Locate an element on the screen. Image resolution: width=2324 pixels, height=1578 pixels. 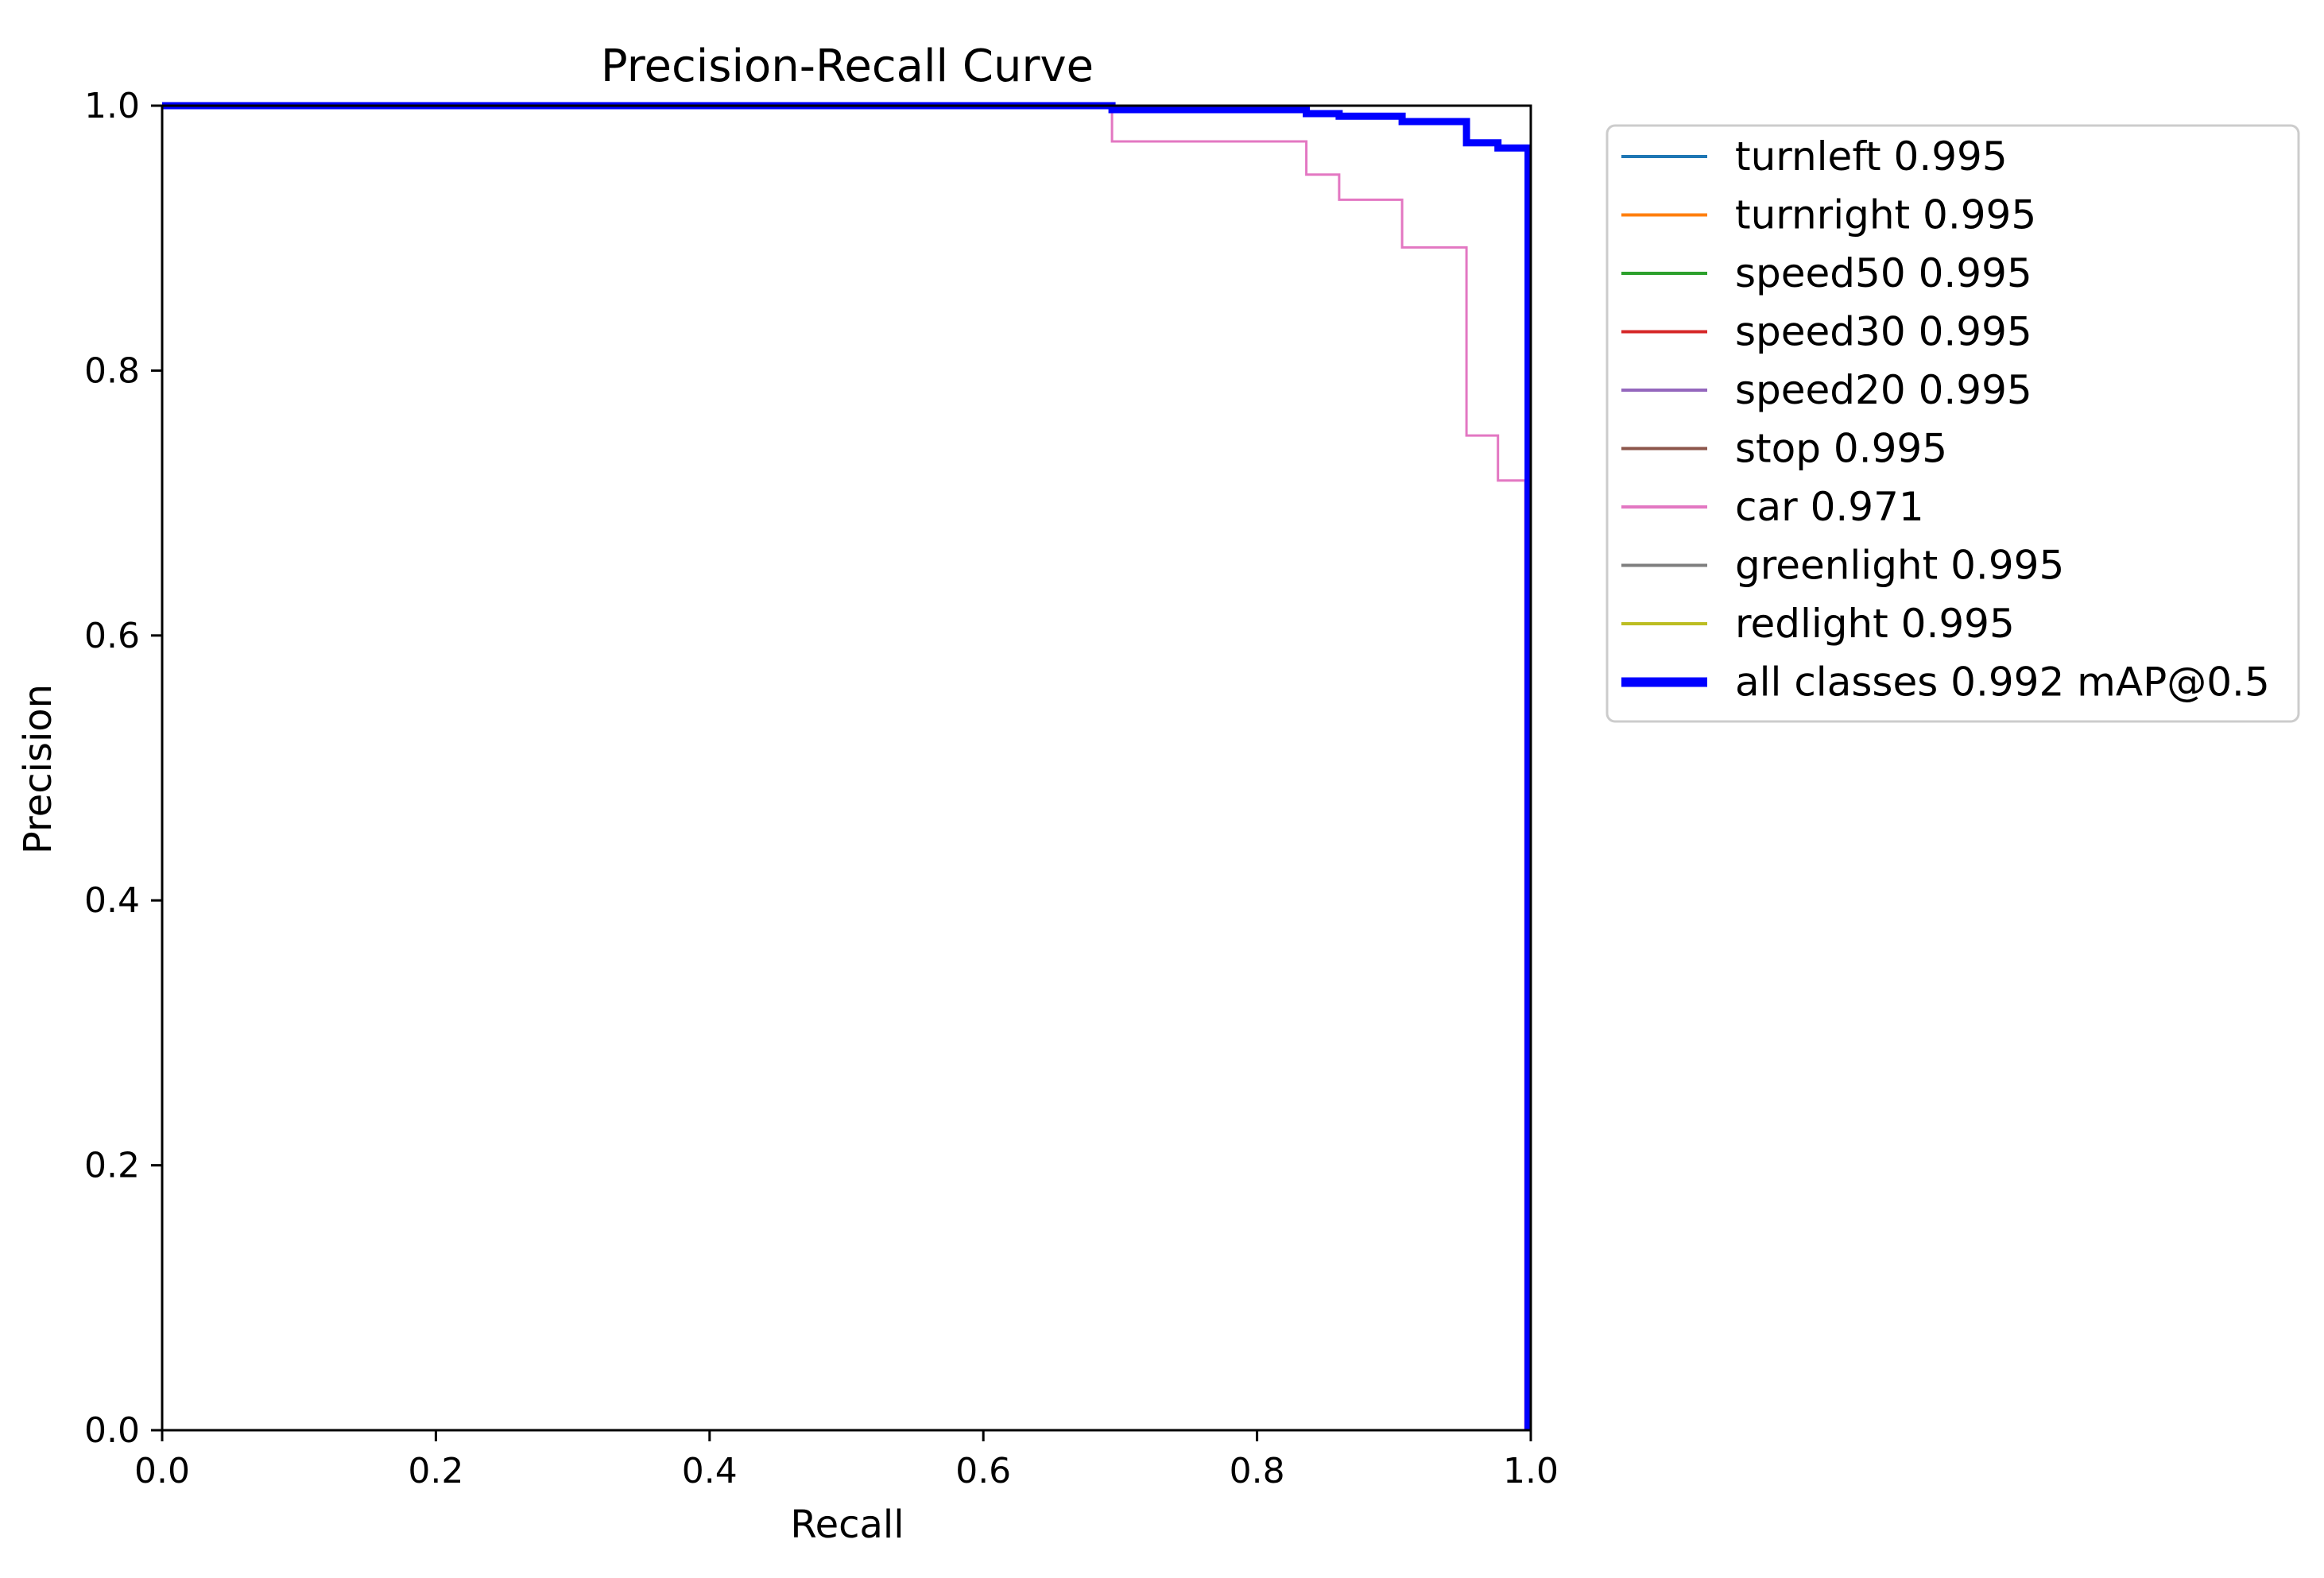
x-tick-label: 0.6 is located at coordinates (983, 1471).